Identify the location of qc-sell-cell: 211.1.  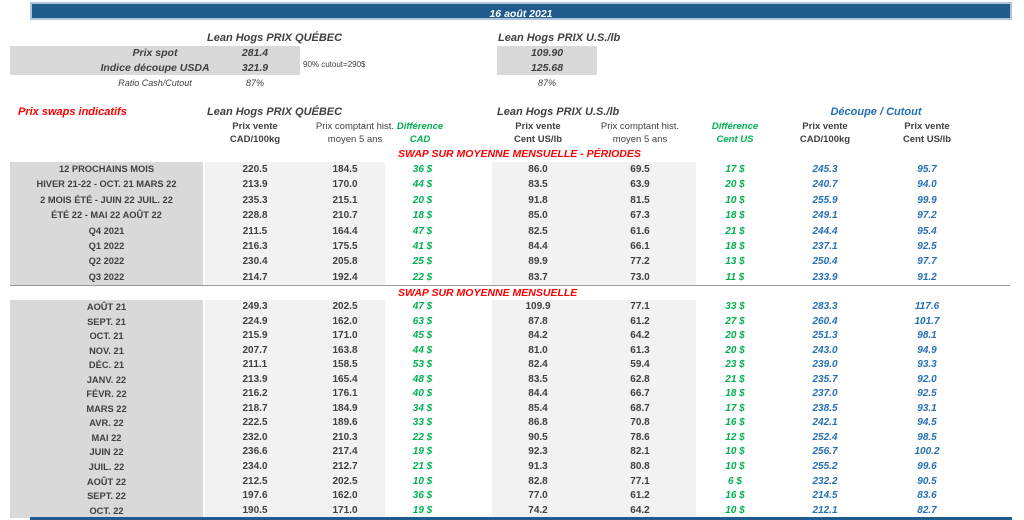
(255, 365).